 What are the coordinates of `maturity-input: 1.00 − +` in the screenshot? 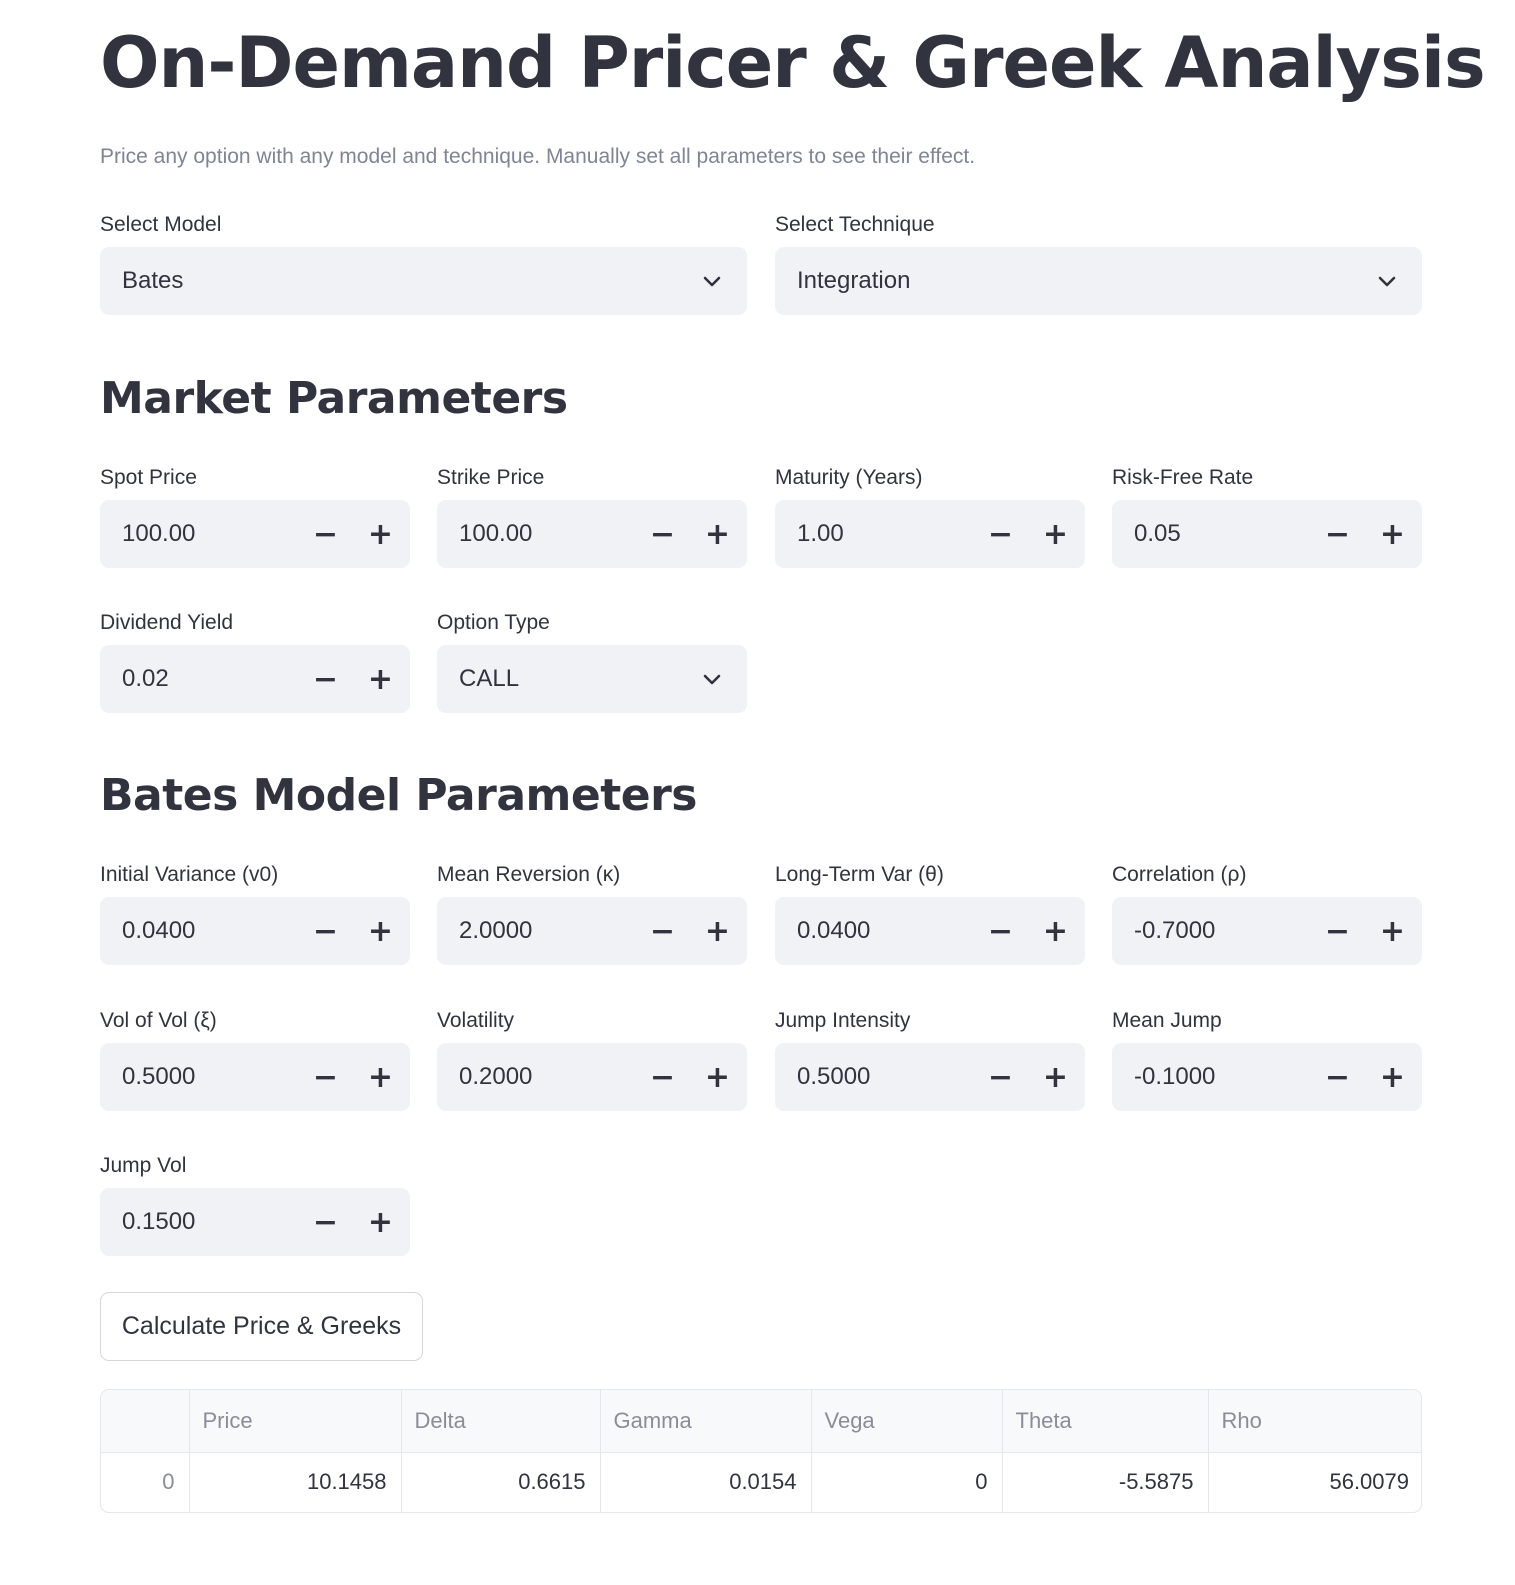 It's located at (930, 534).